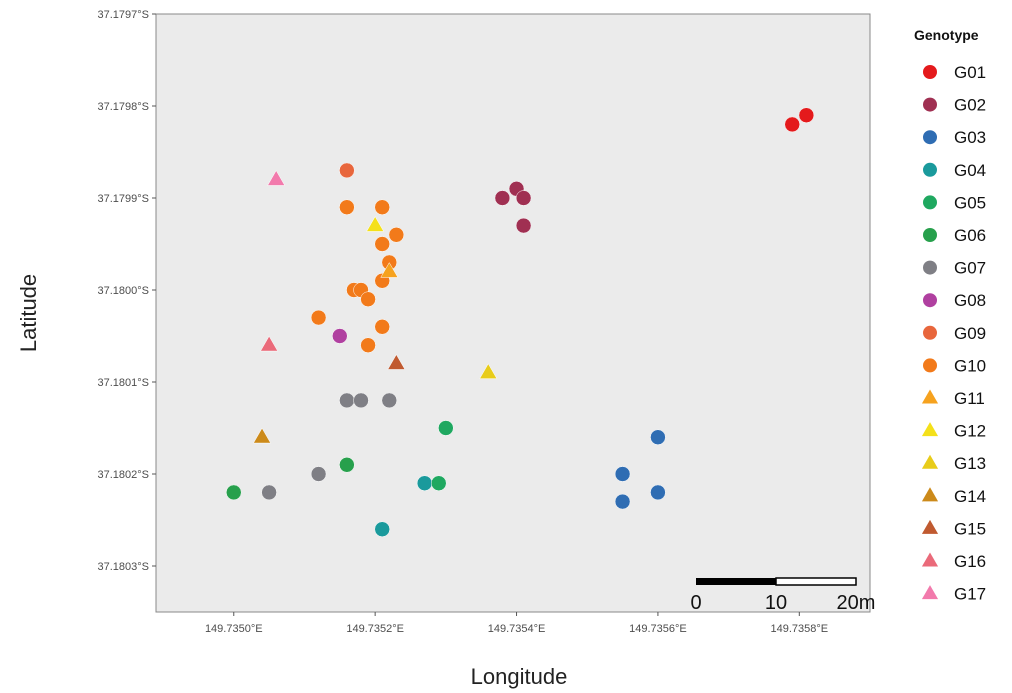 Image resolution: width=1012 pixels, height=693 pixels. I want to click on legend-label-g17: G17, so click(970, 594).